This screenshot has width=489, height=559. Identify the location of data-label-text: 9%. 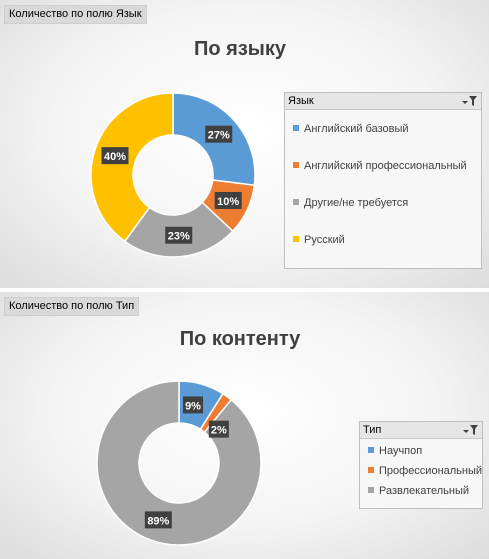
(193, 406).